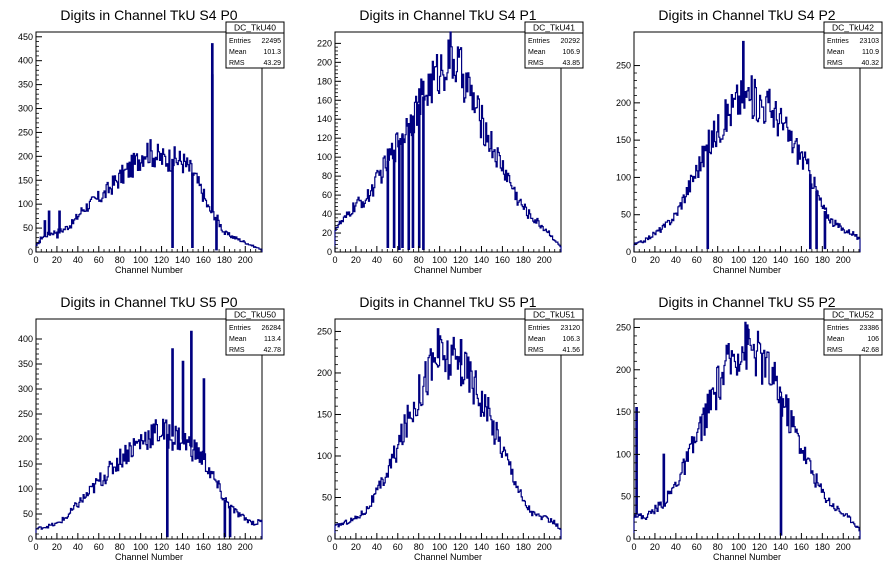  I want to click on y-tick-label: 20, so click(327, 233).